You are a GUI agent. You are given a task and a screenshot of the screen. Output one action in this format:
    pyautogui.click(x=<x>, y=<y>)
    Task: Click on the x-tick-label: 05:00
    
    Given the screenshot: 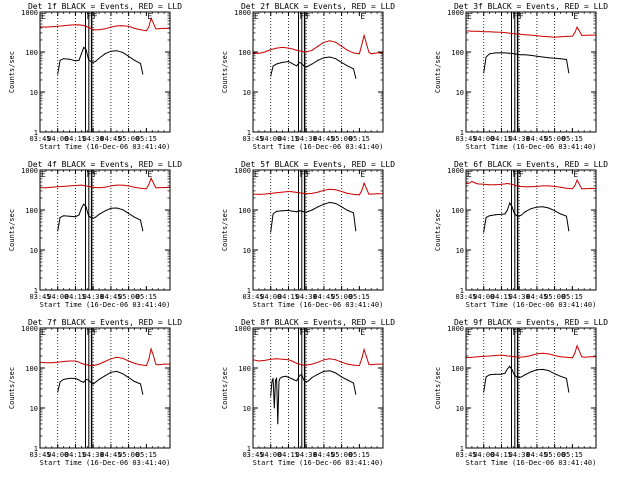 What is the action you would take?
    pyautogui.click(x=128, y=297)
    